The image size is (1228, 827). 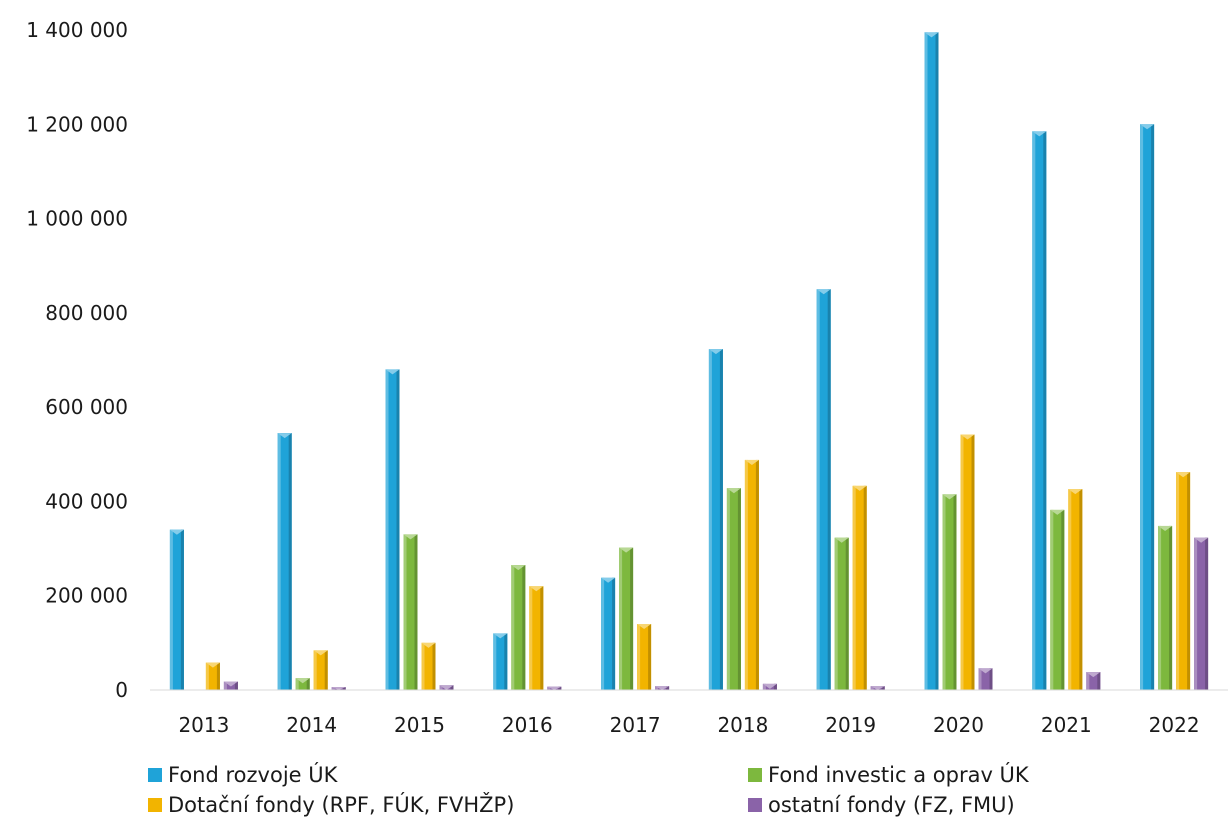 What do you see at coordinates (742, 725) in the screenshot?
I see `x-tick-label: 2018` at bounding box center [742, 725].